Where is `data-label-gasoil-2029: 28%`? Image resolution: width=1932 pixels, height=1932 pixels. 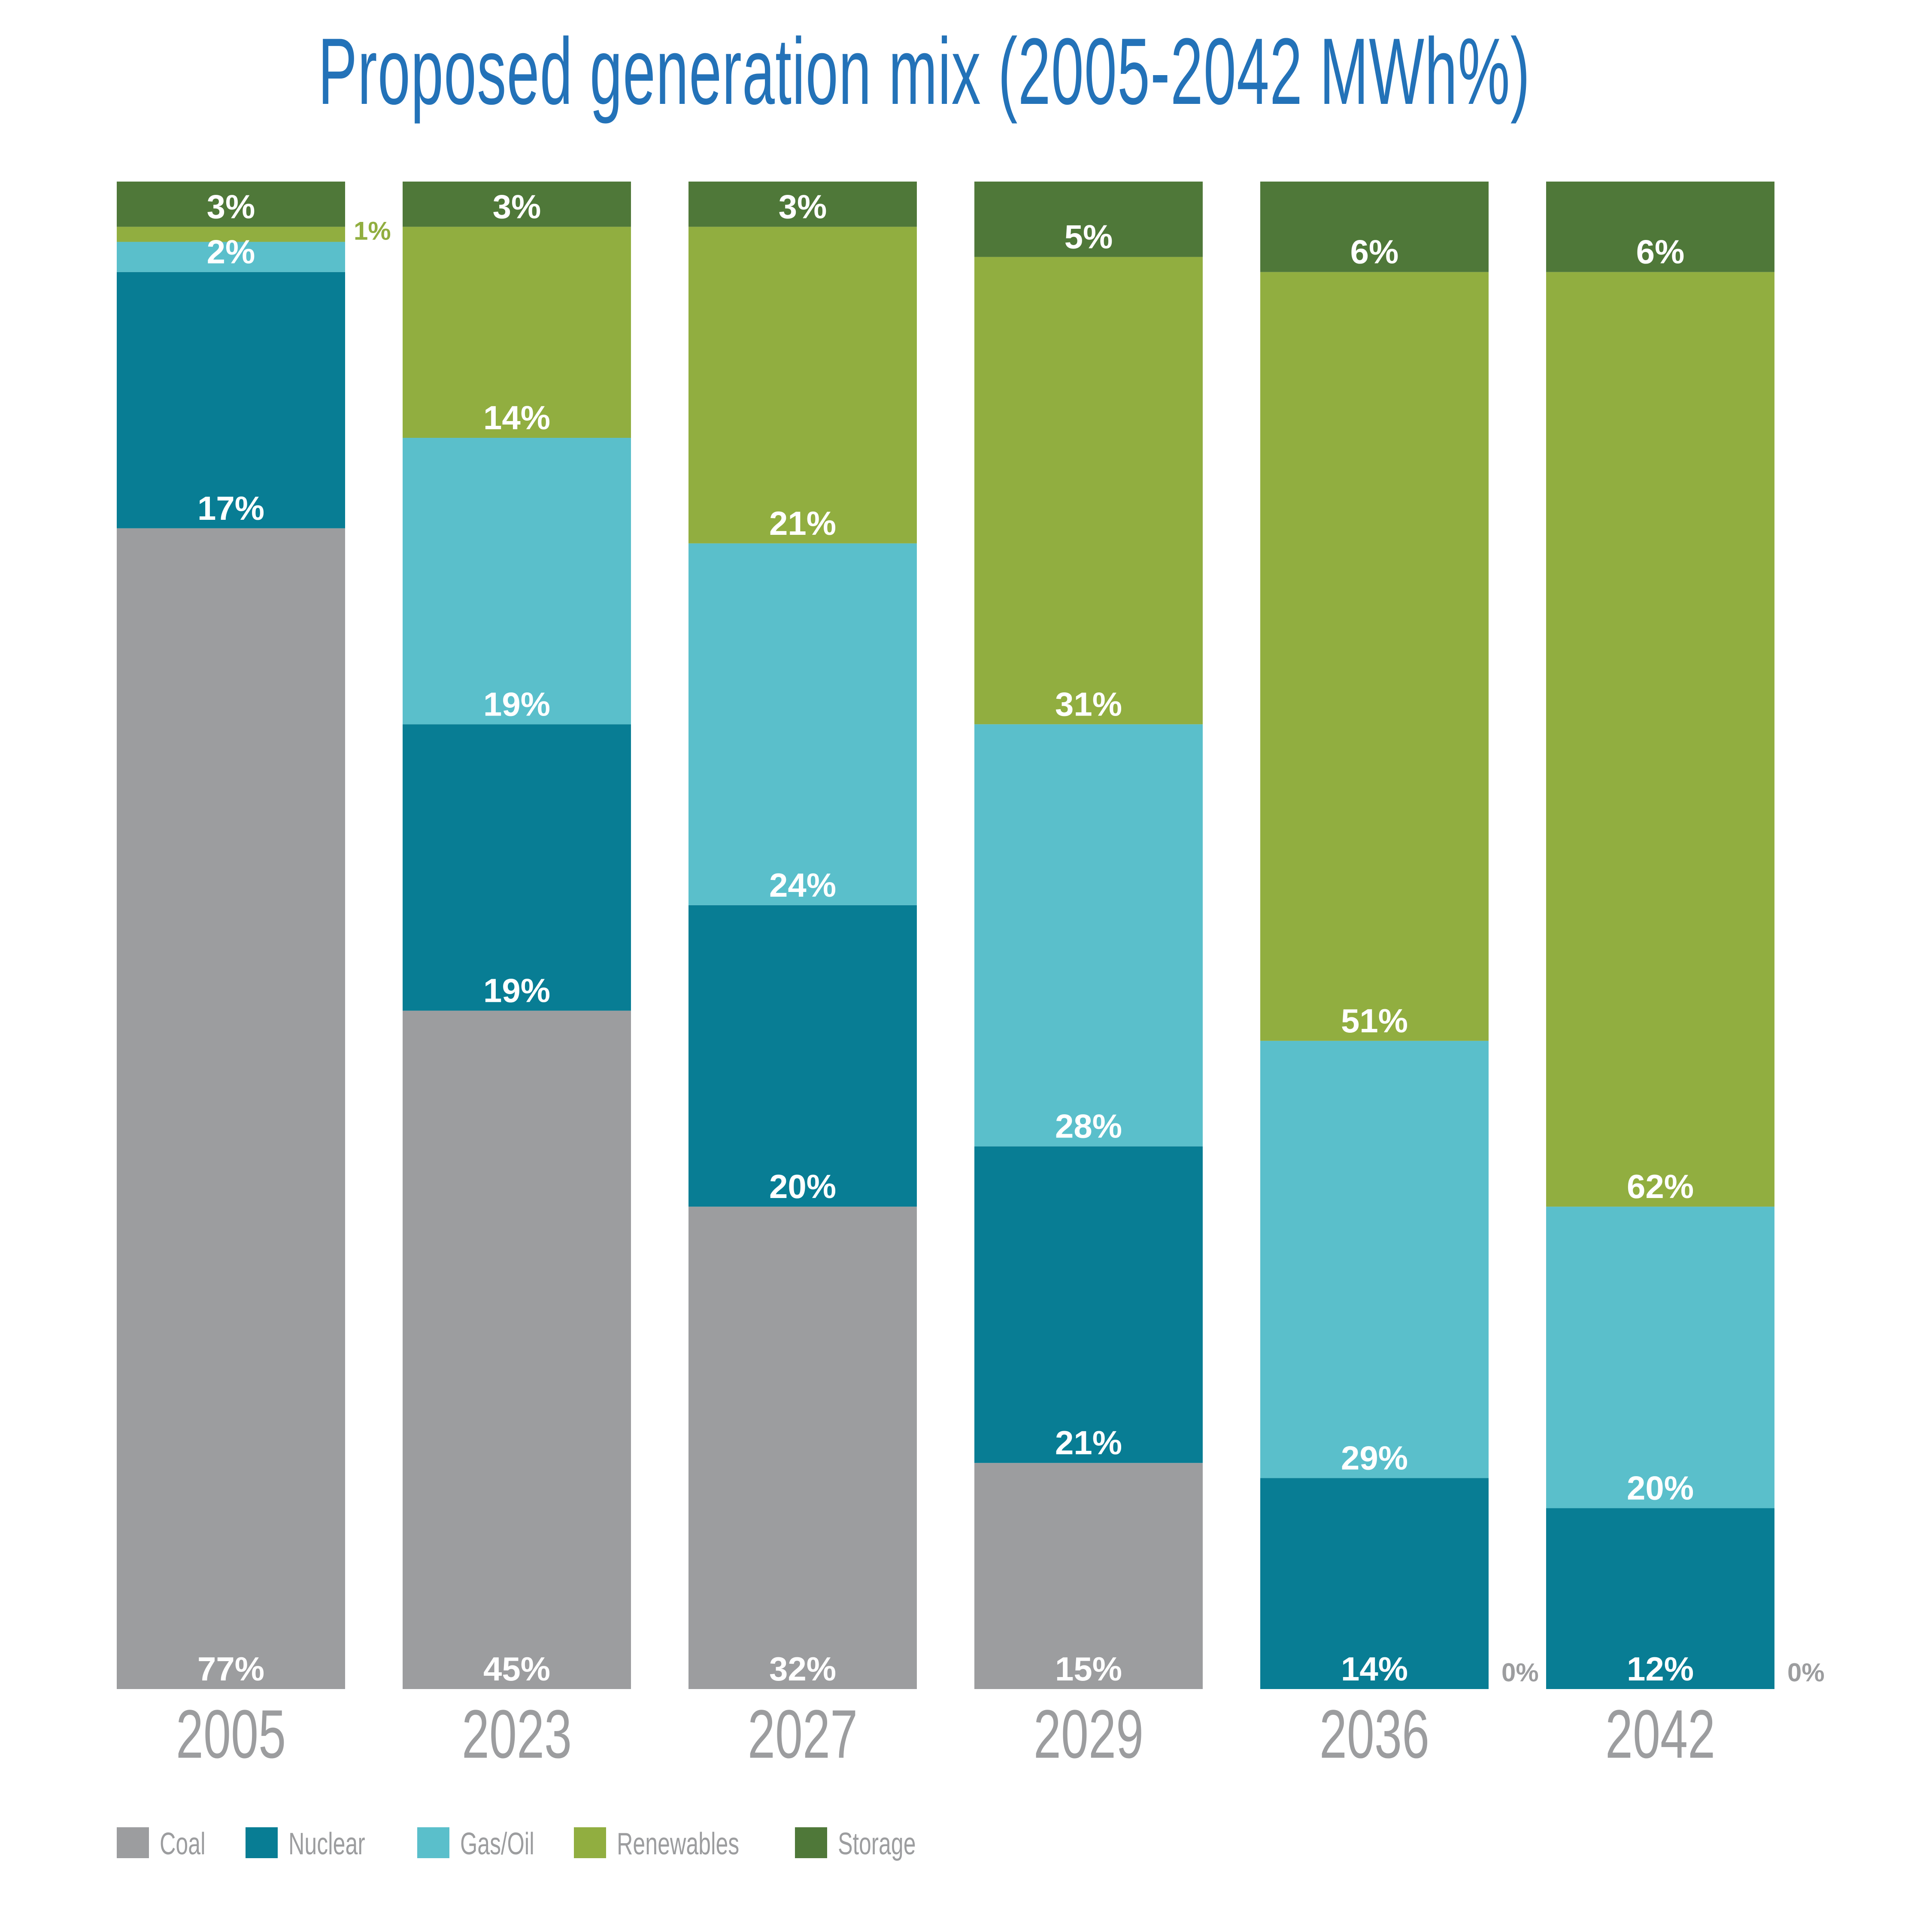
data-label-gasoil-2029: 28% is located at coordinates (1088, 1126).